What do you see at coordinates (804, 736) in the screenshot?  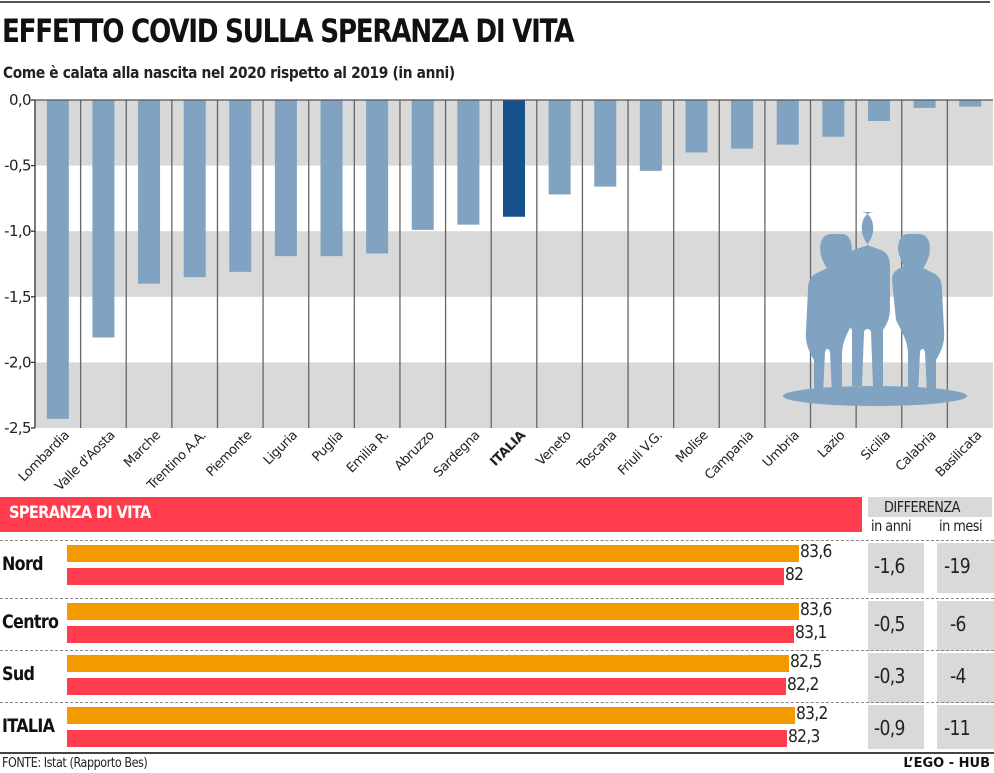 I see `value-2020: 82,3` at bounding box center [804, 736].